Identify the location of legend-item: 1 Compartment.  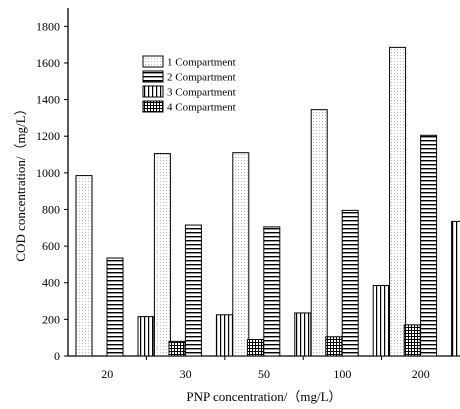
(189, 62).